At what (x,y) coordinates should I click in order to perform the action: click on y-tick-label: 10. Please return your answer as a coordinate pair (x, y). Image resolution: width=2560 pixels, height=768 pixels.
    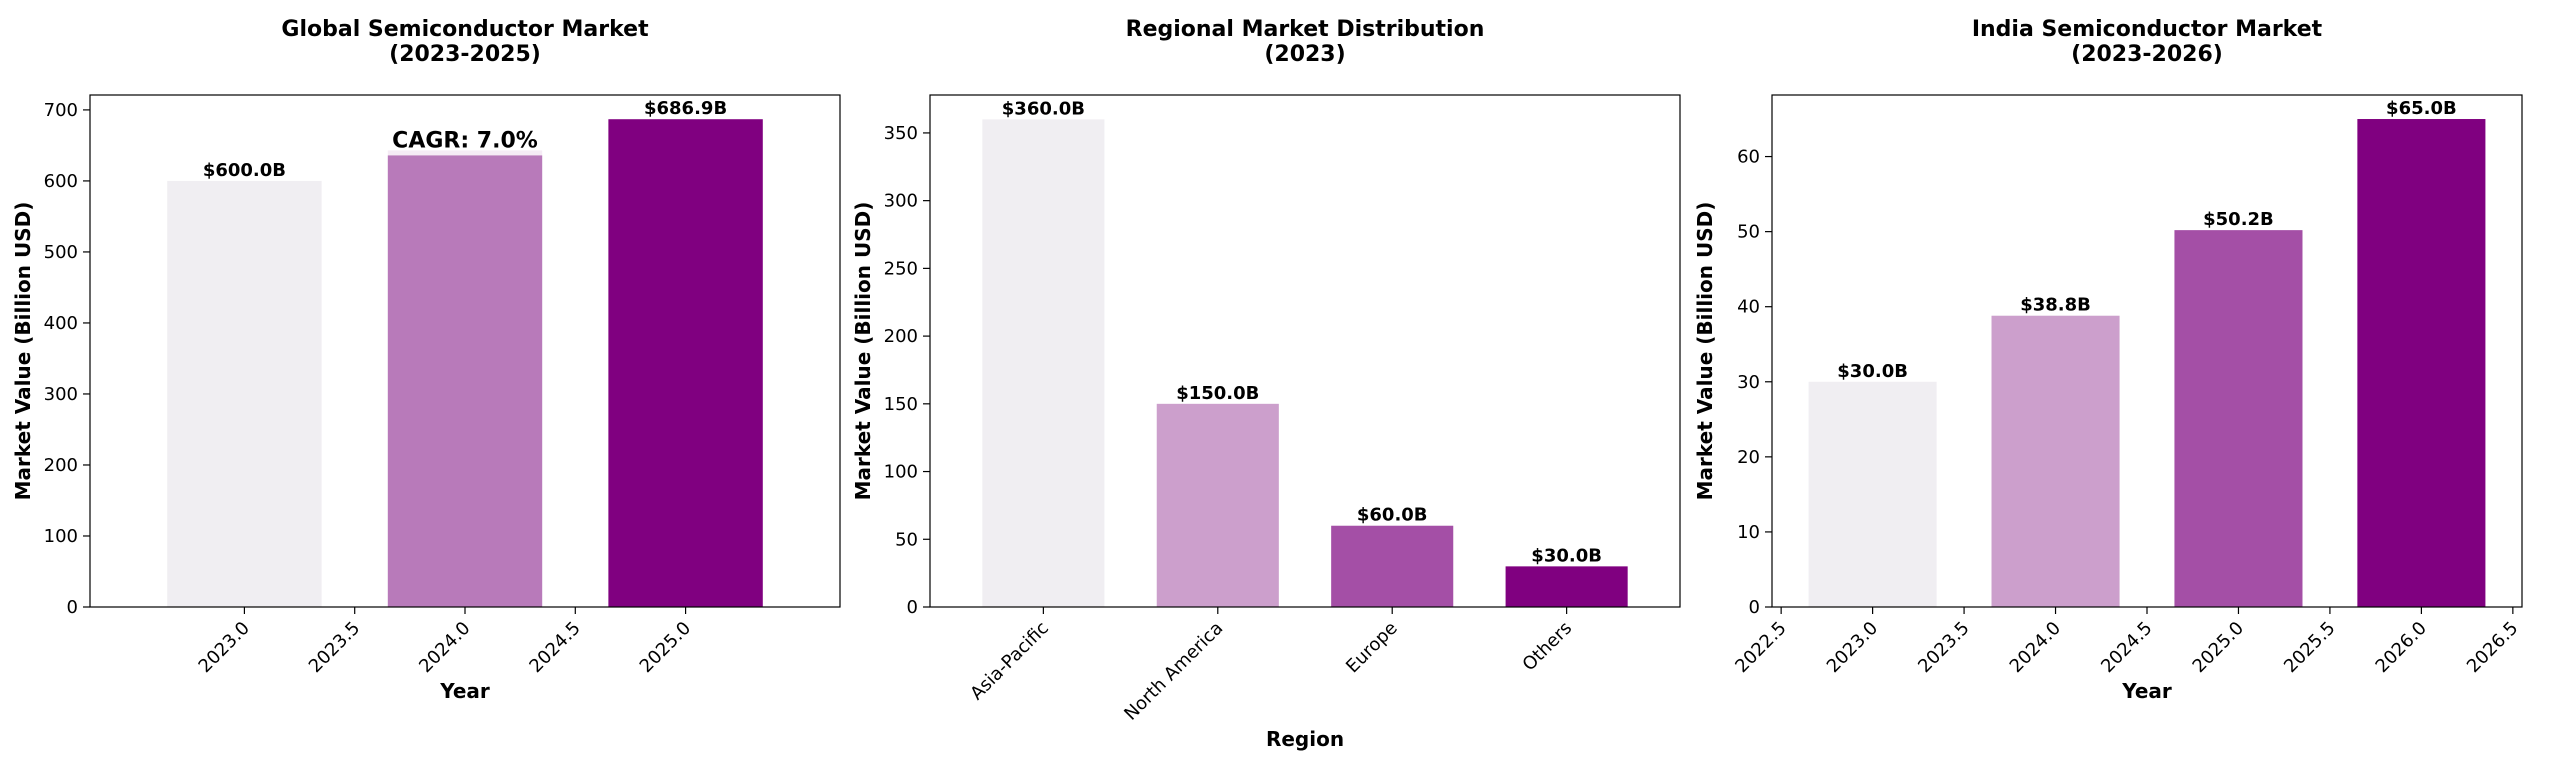
    Looking at the image, I should click on (1748, 532).